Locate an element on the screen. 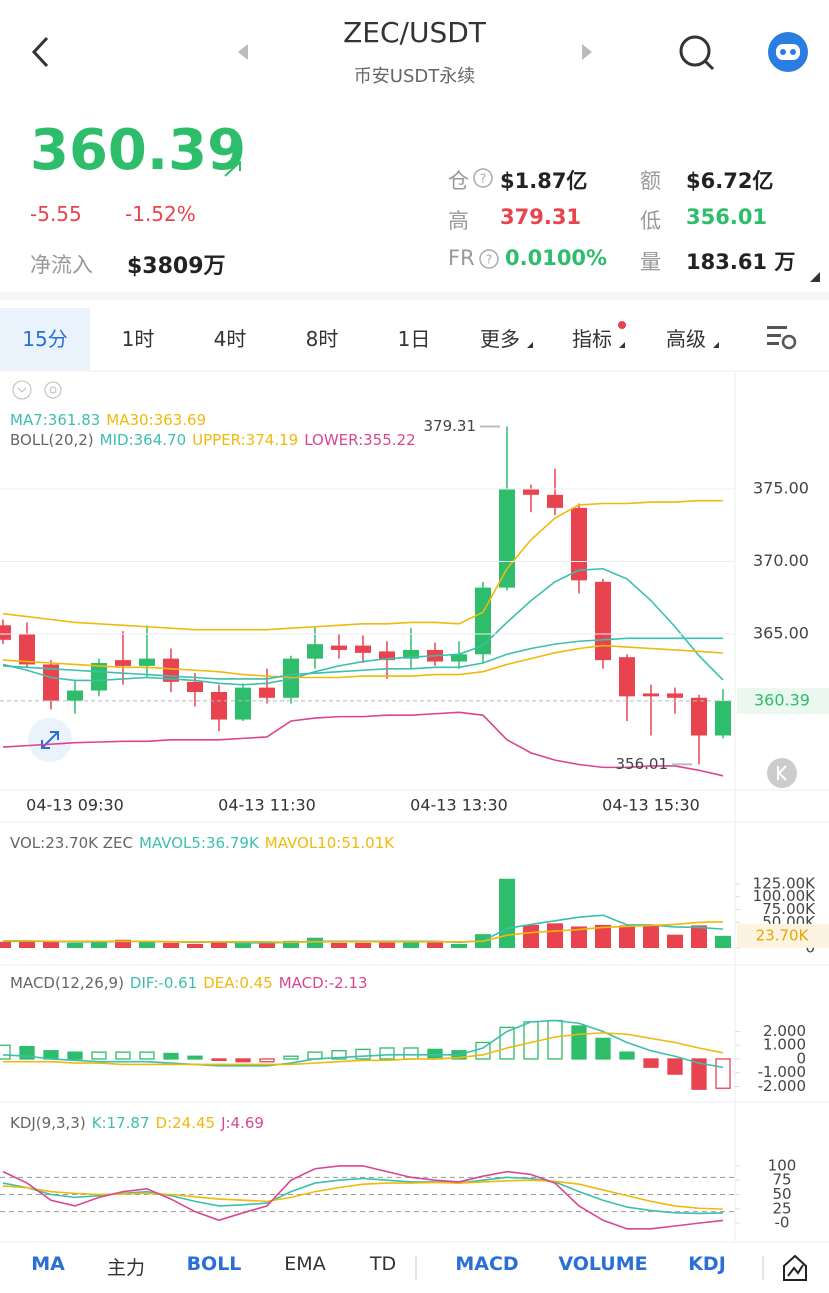 The height and width of the screenshot is (1293, 829). tab: 8时 is located at coordinates (322, 339).